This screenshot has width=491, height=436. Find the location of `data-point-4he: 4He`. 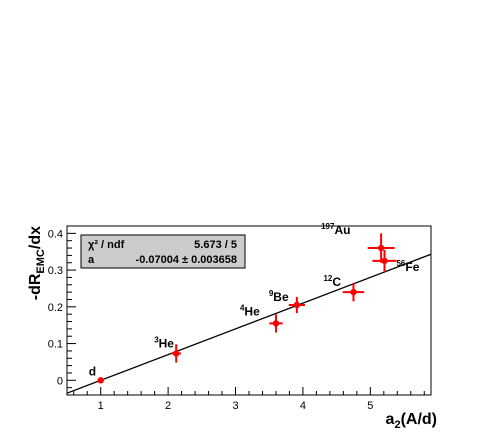

data-point-4he: 4He is located at coordinates (261, 318).